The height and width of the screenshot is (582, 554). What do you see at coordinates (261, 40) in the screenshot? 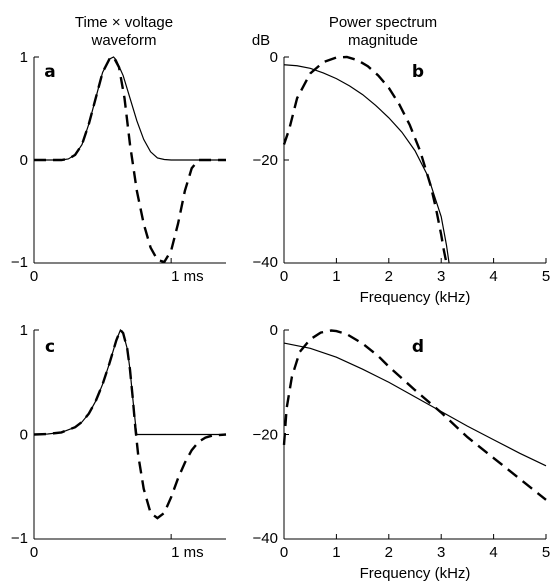
I see `db-label: dB` at bounding box center [261, 40].